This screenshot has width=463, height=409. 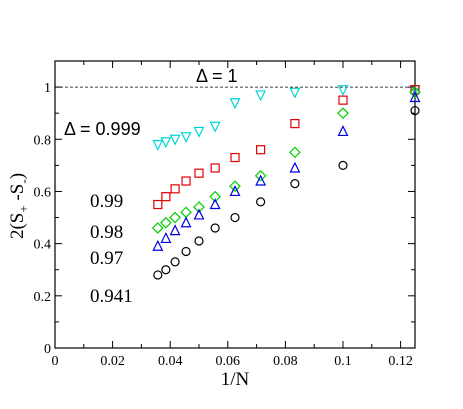 I want to click on series-label-2: 0.98, so click(x=106, y=232).